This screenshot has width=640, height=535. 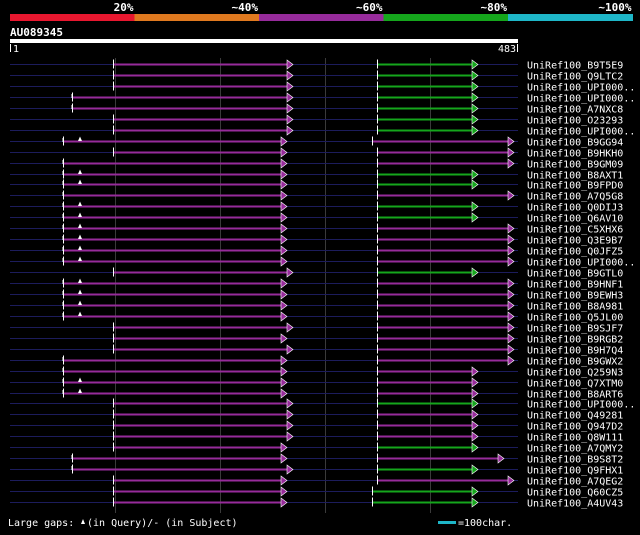 I want to click on hit-label: UniRef100_Q8W111, so click(x=575, y=438).